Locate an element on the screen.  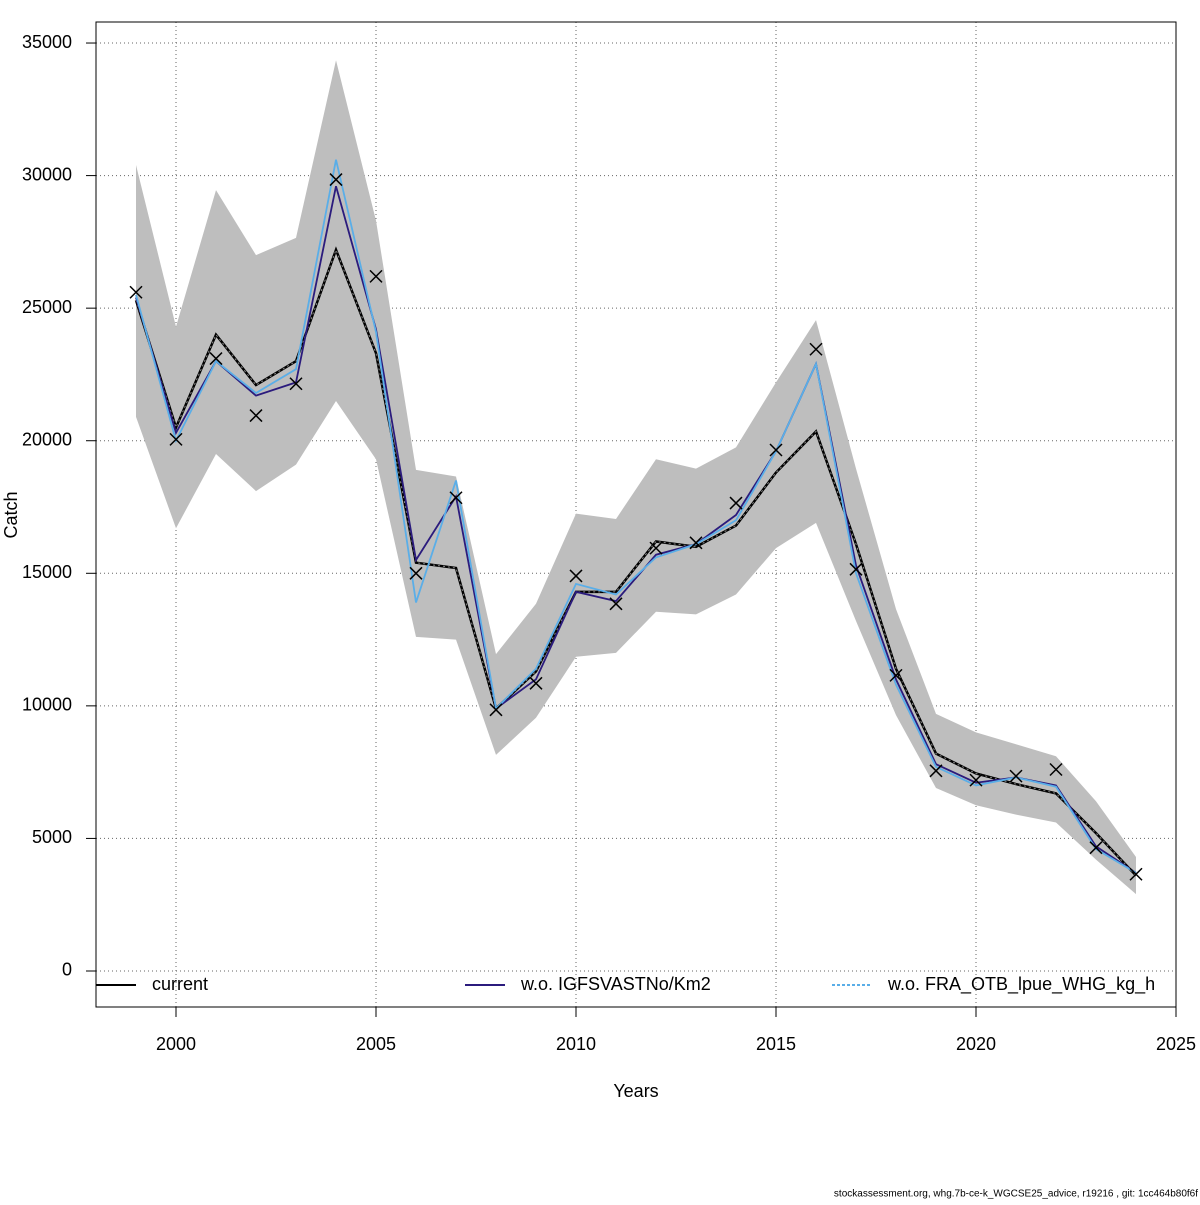
y-tick-label: 5000 is located at coordinates (52, 837).